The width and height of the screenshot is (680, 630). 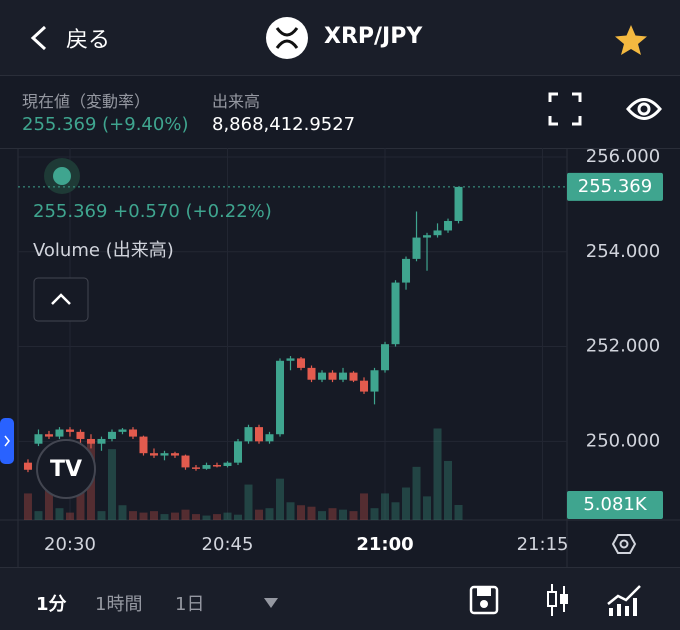 I want to click on interval-button: 1時間, so click(x=119, y=604).